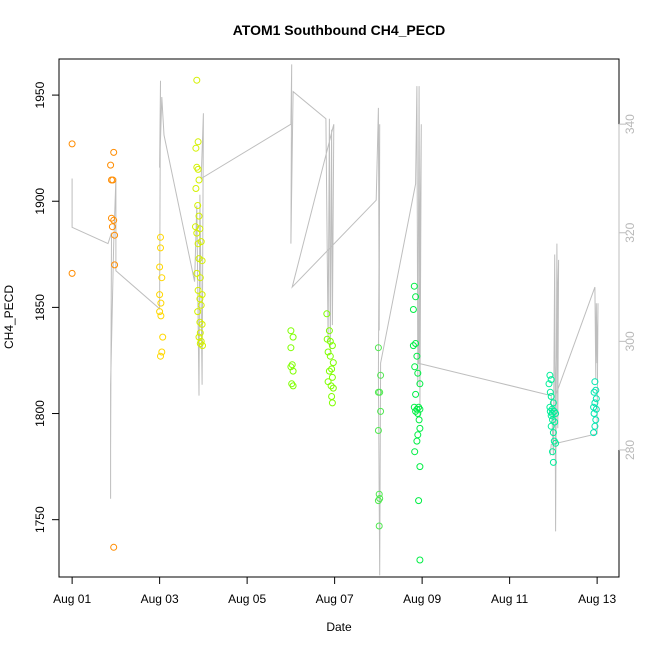 The height and width of the screenshot is (650, 650). Describe the element at coordinates (247, 599) in the screenshot. I see `x-tick-label: Aug 05` at that location.